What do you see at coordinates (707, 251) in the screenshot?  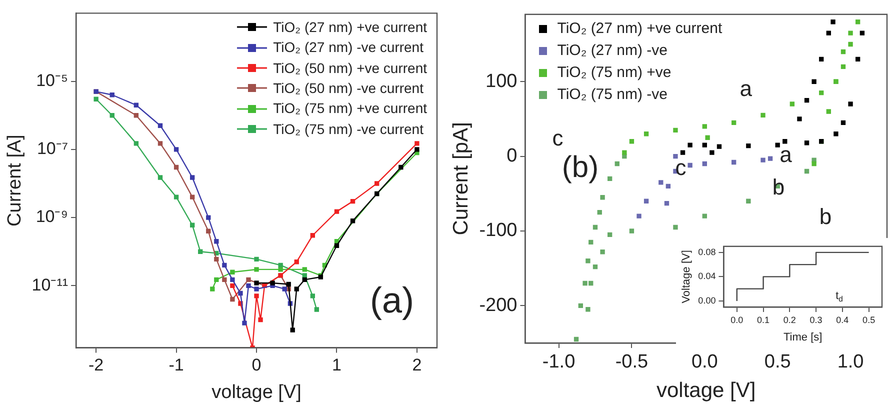 I see `y-tick-label: 0.08` at bounding box center [707, 251].